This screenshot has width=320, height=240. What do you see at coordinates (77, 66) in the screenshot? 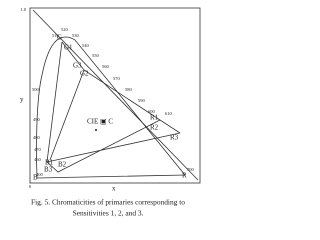
I see `primary-label: G3` at bounding box center [77, 66].